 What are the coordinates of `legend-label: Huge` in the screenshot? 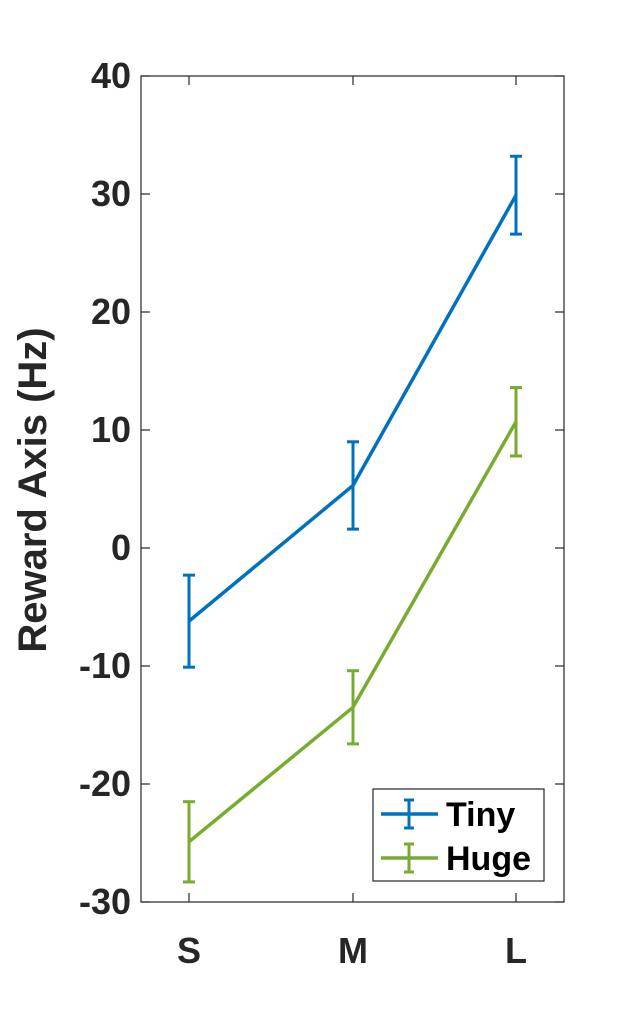 It's located at (488, 859).